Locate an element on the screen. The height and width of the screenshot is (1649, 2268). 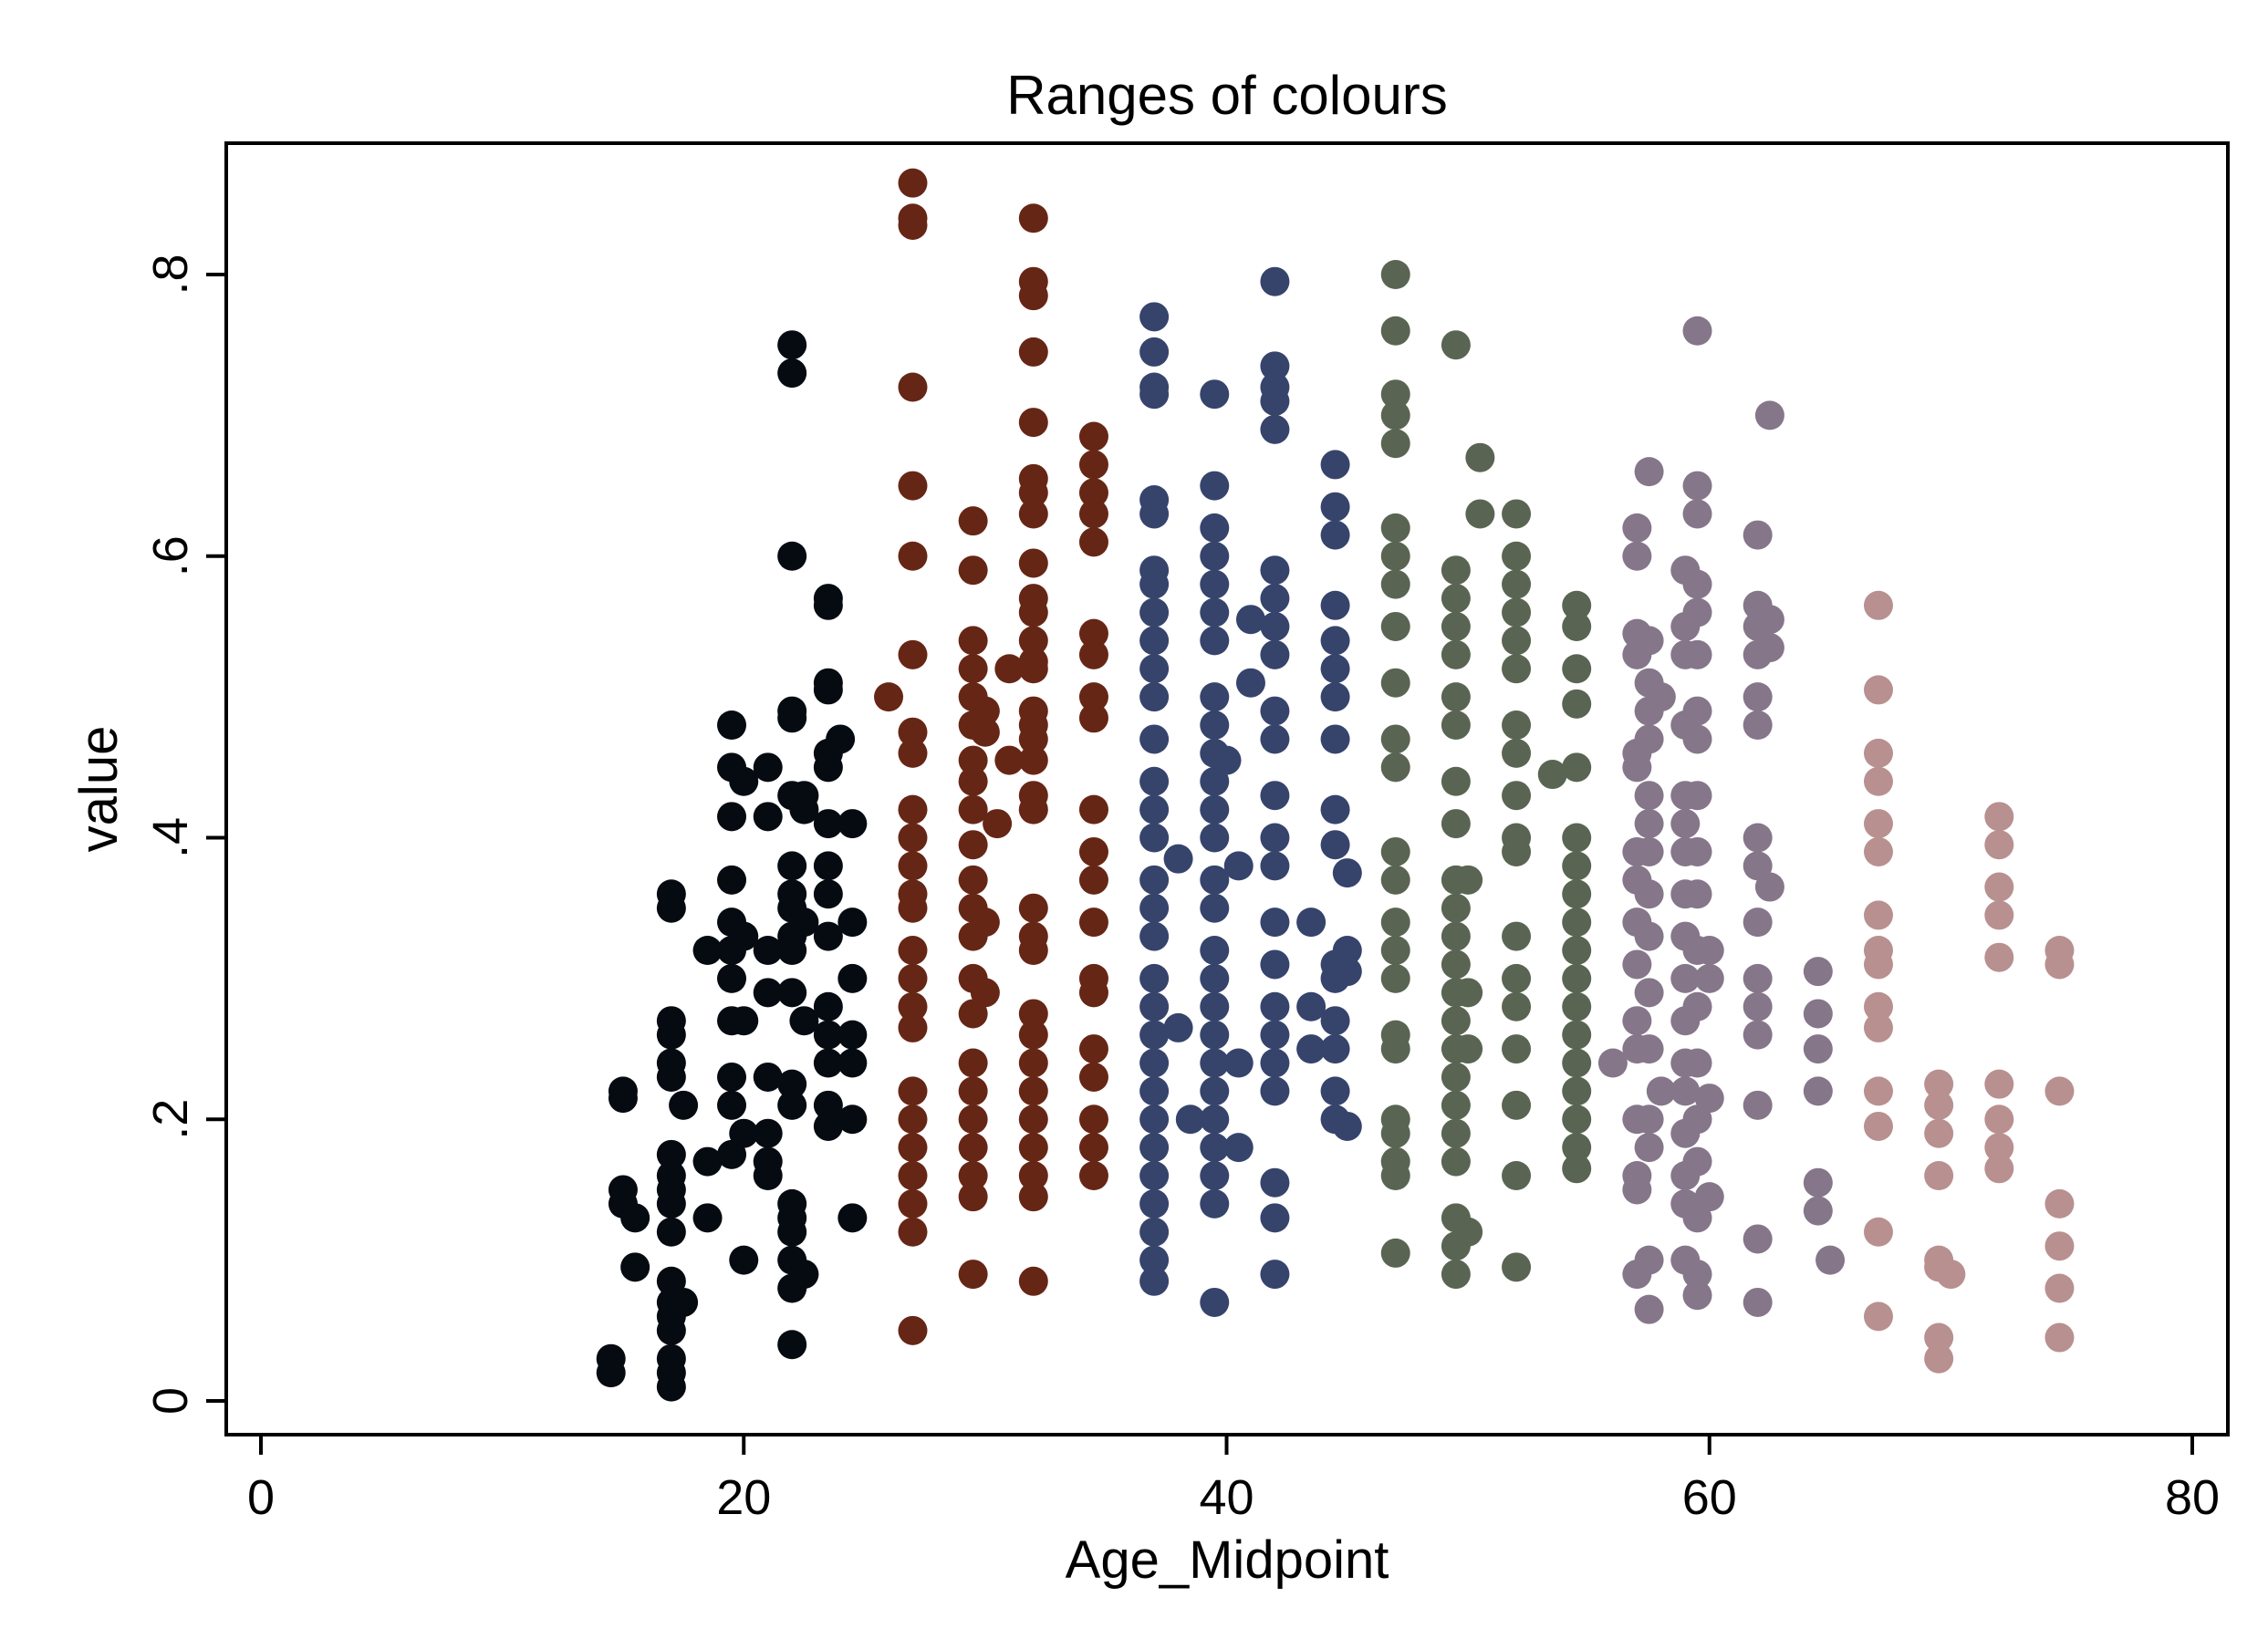
y-tick-label: .4 is located at coordinates (170, 838).